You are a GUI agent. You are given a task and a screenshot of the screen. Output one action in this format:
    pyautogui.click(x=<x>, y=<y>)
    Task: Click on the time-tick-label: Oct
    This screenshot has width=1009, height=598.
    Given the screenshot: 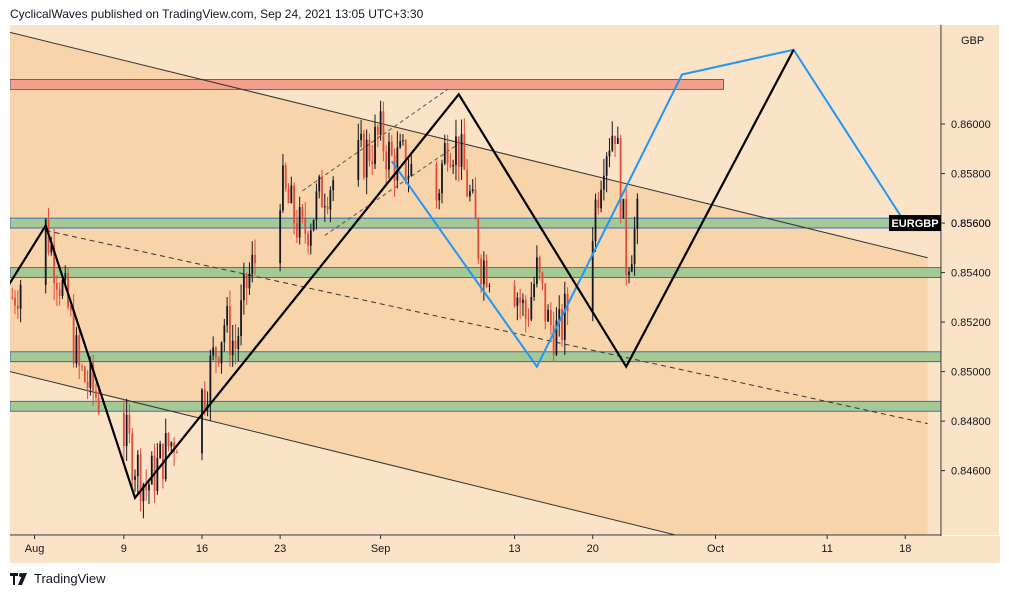 What is the action you would take?
    pyautogui.click(x=715, y=549)
    